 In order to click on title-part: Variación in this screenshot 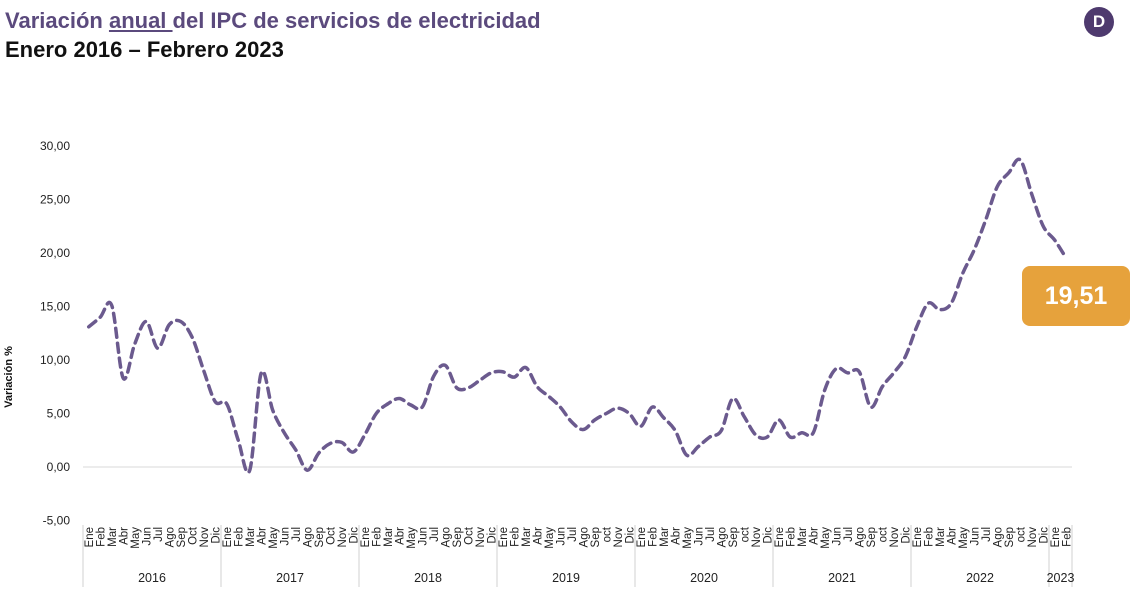, I will do `click(57, 20)`.